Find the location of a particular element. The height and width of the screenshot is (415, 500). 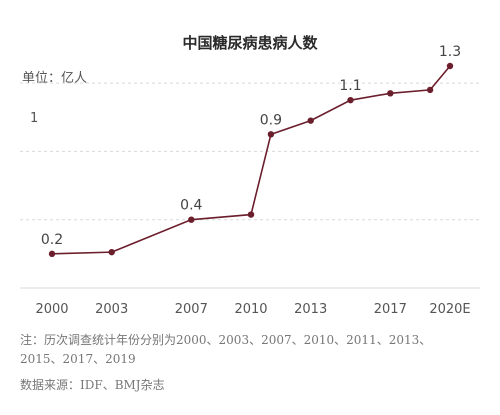

x-tick-label: 2017 is located at coordinates (390, 309).